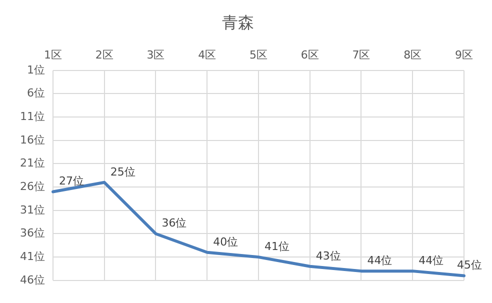 The image size is (492, 303). I want to click on x-tick-label: 1区, so click(53, 55).